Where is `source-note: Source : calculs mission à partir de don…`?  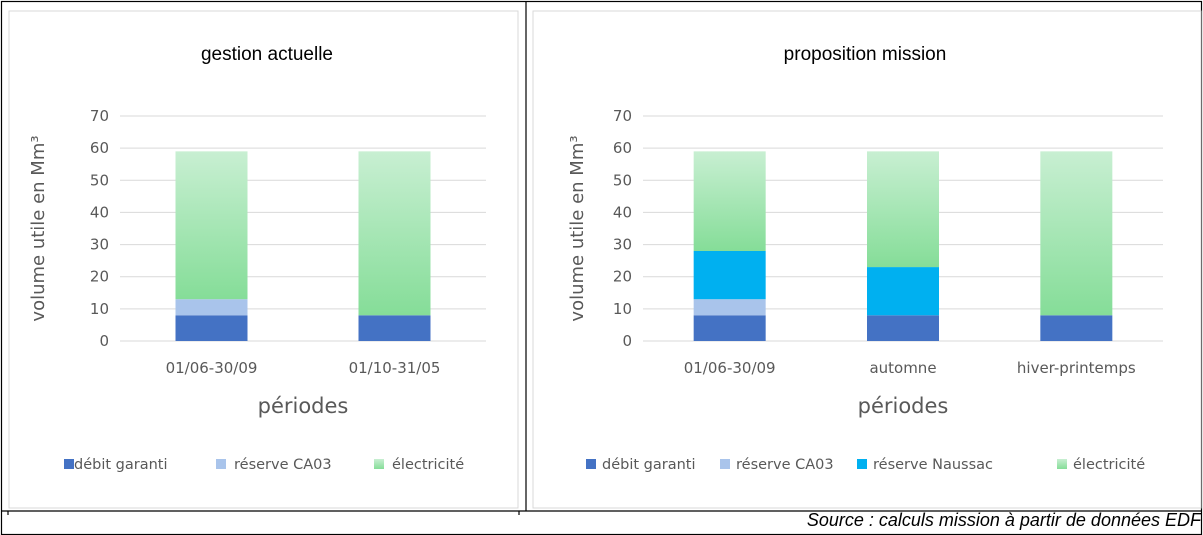 source-note: Source : calculs mission à partir de don… is located at coordinates (1003, 520).